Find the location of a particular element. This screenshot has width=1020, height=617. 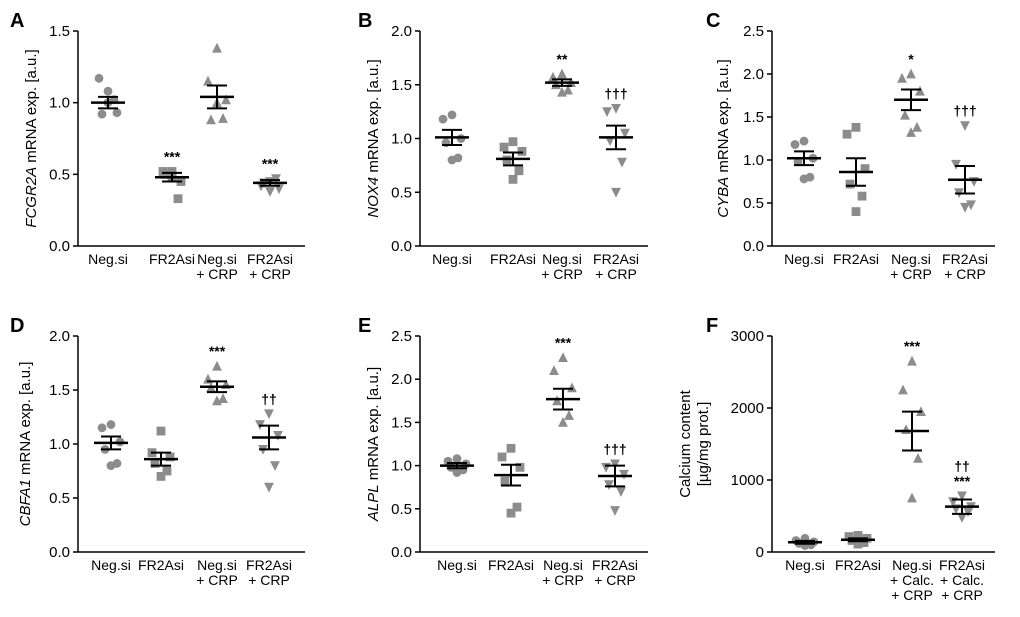

y-axis-label: NOX4 mRNA exp. [a.u.] is located at coordinates (373, 138).